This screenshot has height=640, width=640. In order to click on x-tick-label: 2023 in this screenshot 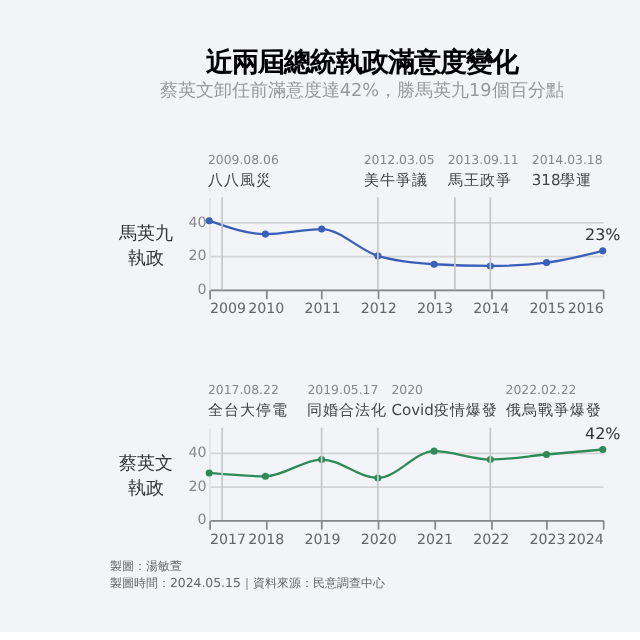, I will do `click(547, 538)`.